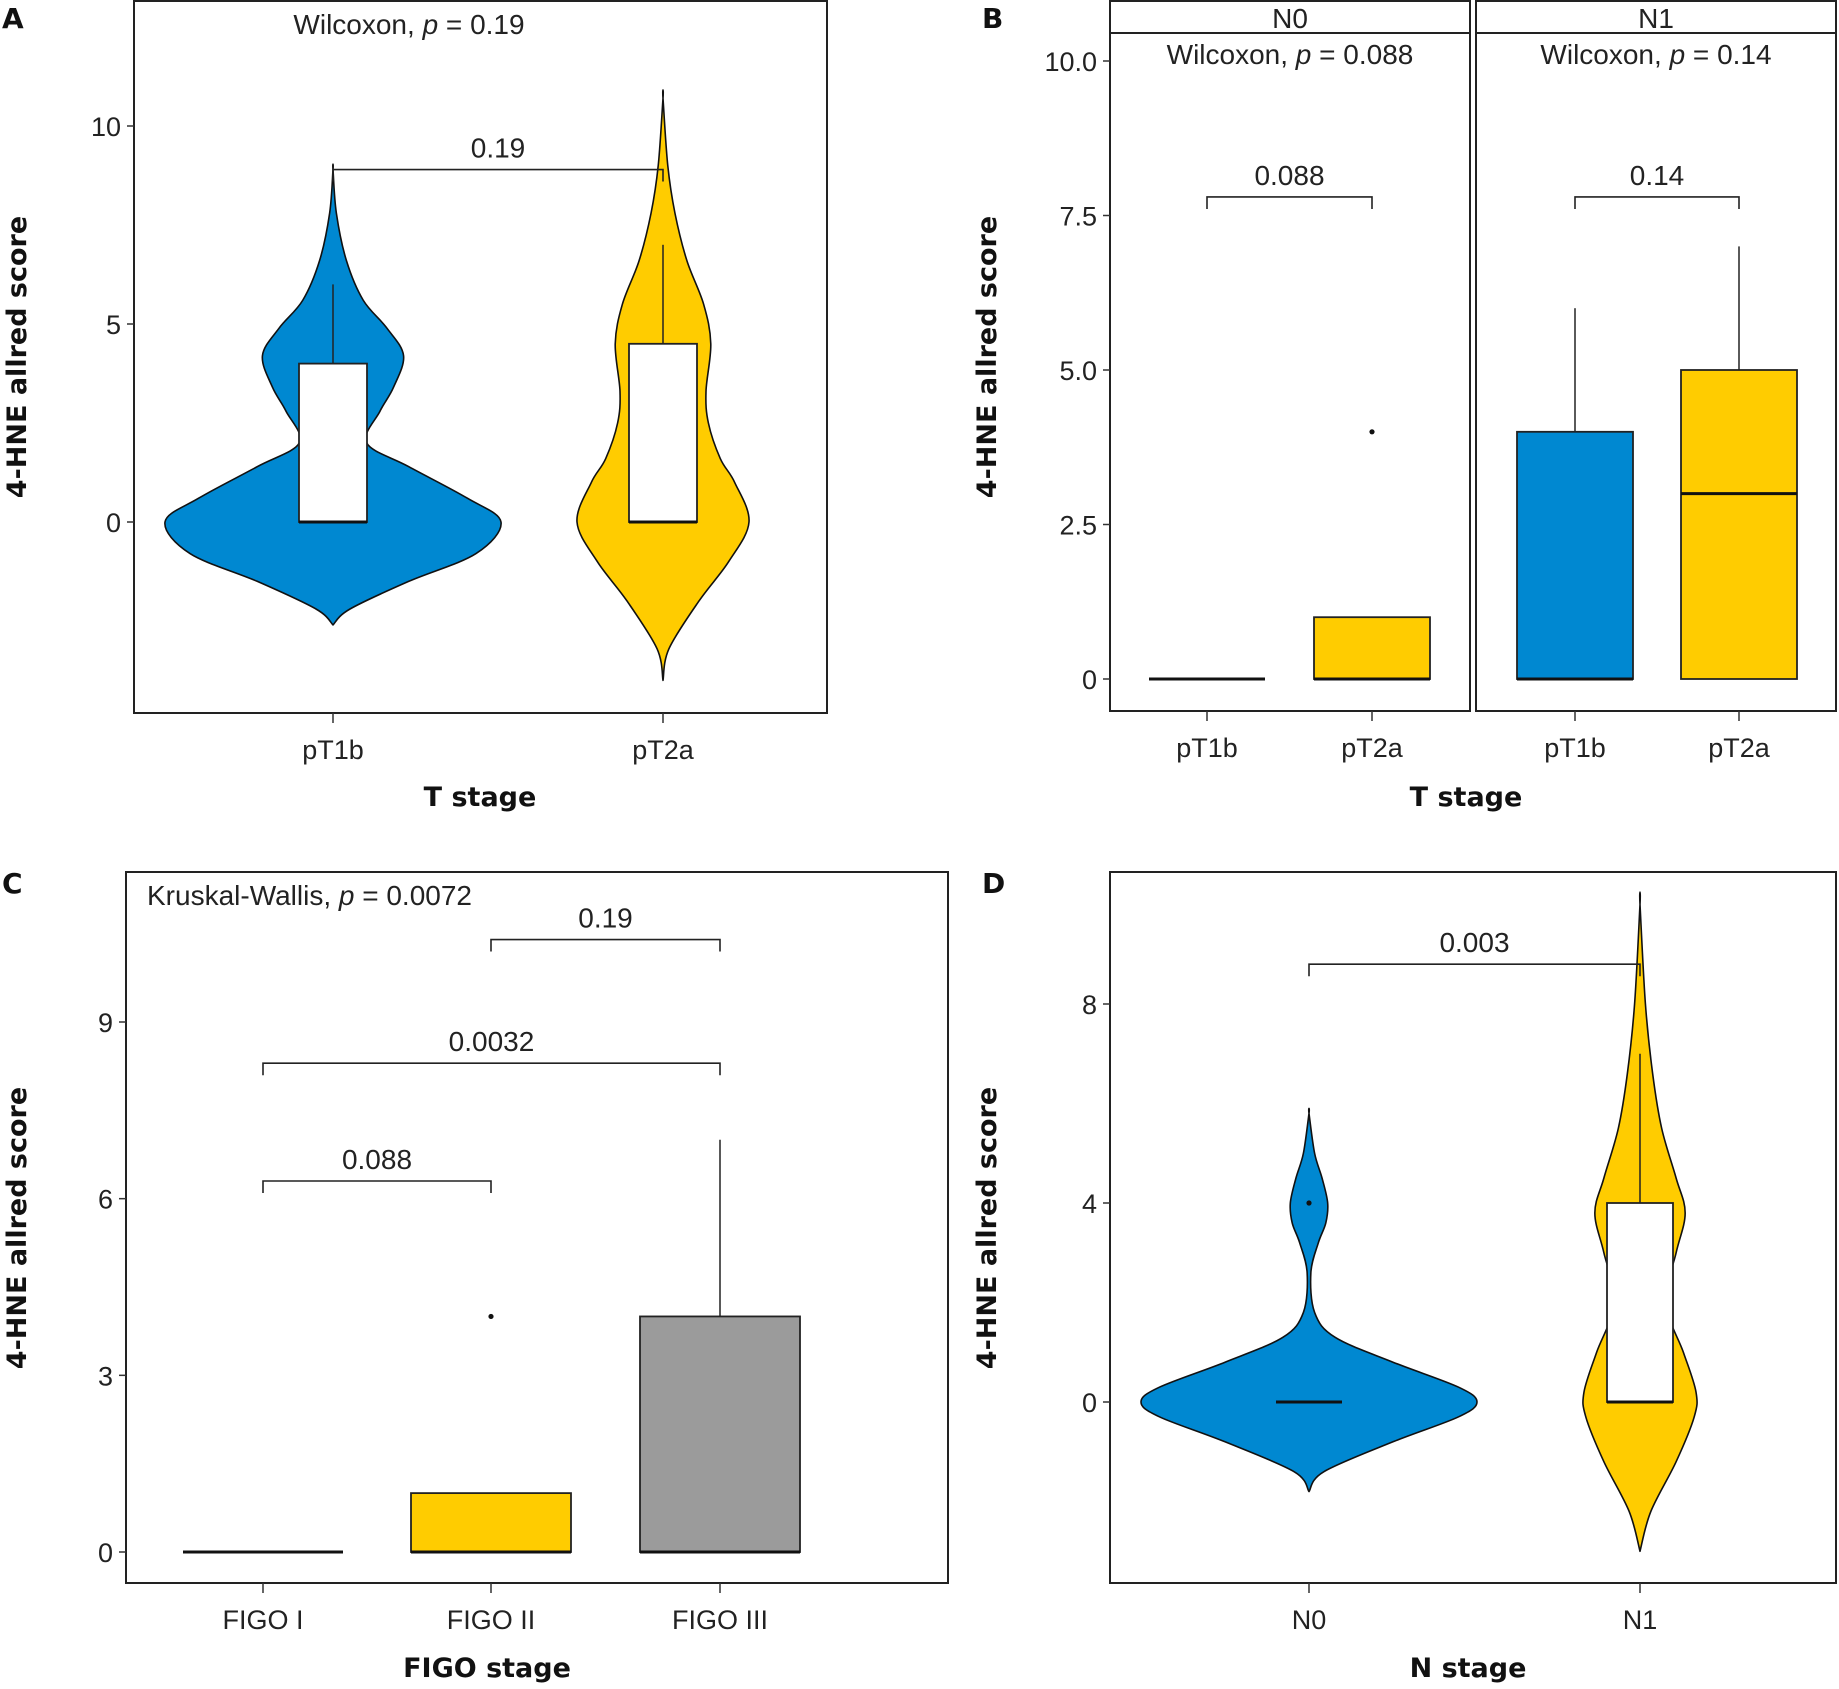 The width and height of the screenshot is (1839, 1689). Describe the element at coordinates (105, 1376) in the screenshot. I see `y-tick-label: 3` at that location.